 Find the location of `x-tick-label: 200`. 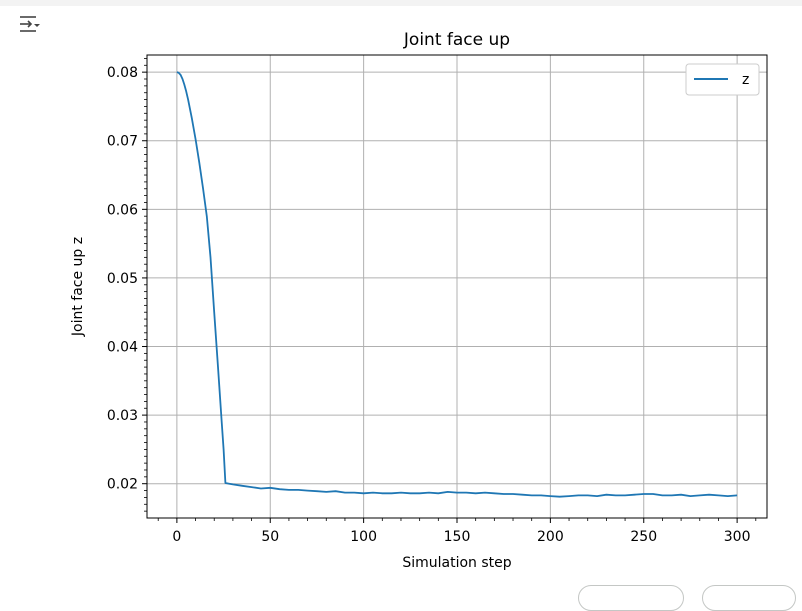

x-tick-label: 200 is located at coordinates (550, 537).